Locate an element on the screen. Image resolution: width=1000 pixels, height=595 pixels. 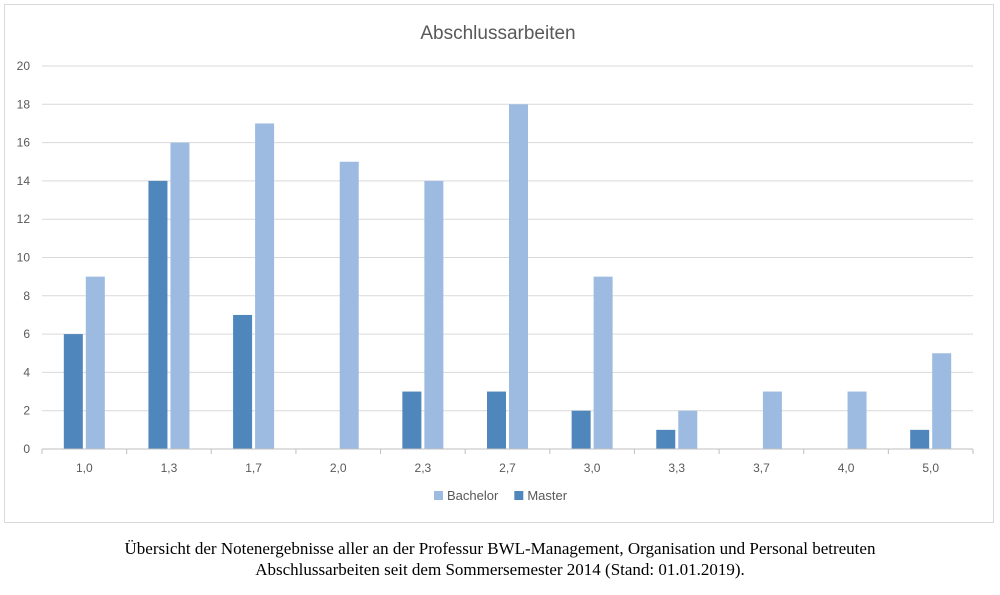
x-tick-label: 3,3 is located at coordinates (676, 468).